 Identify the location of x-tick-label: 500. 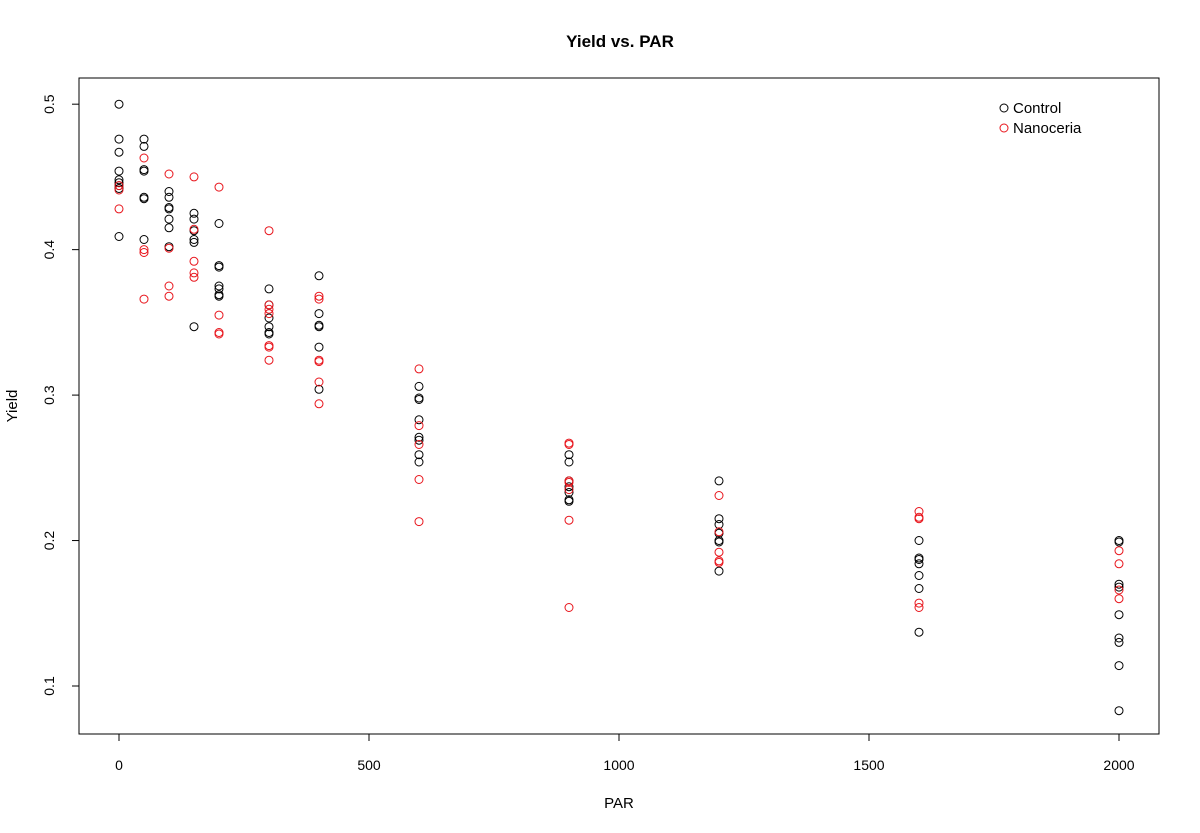
(369, 765).